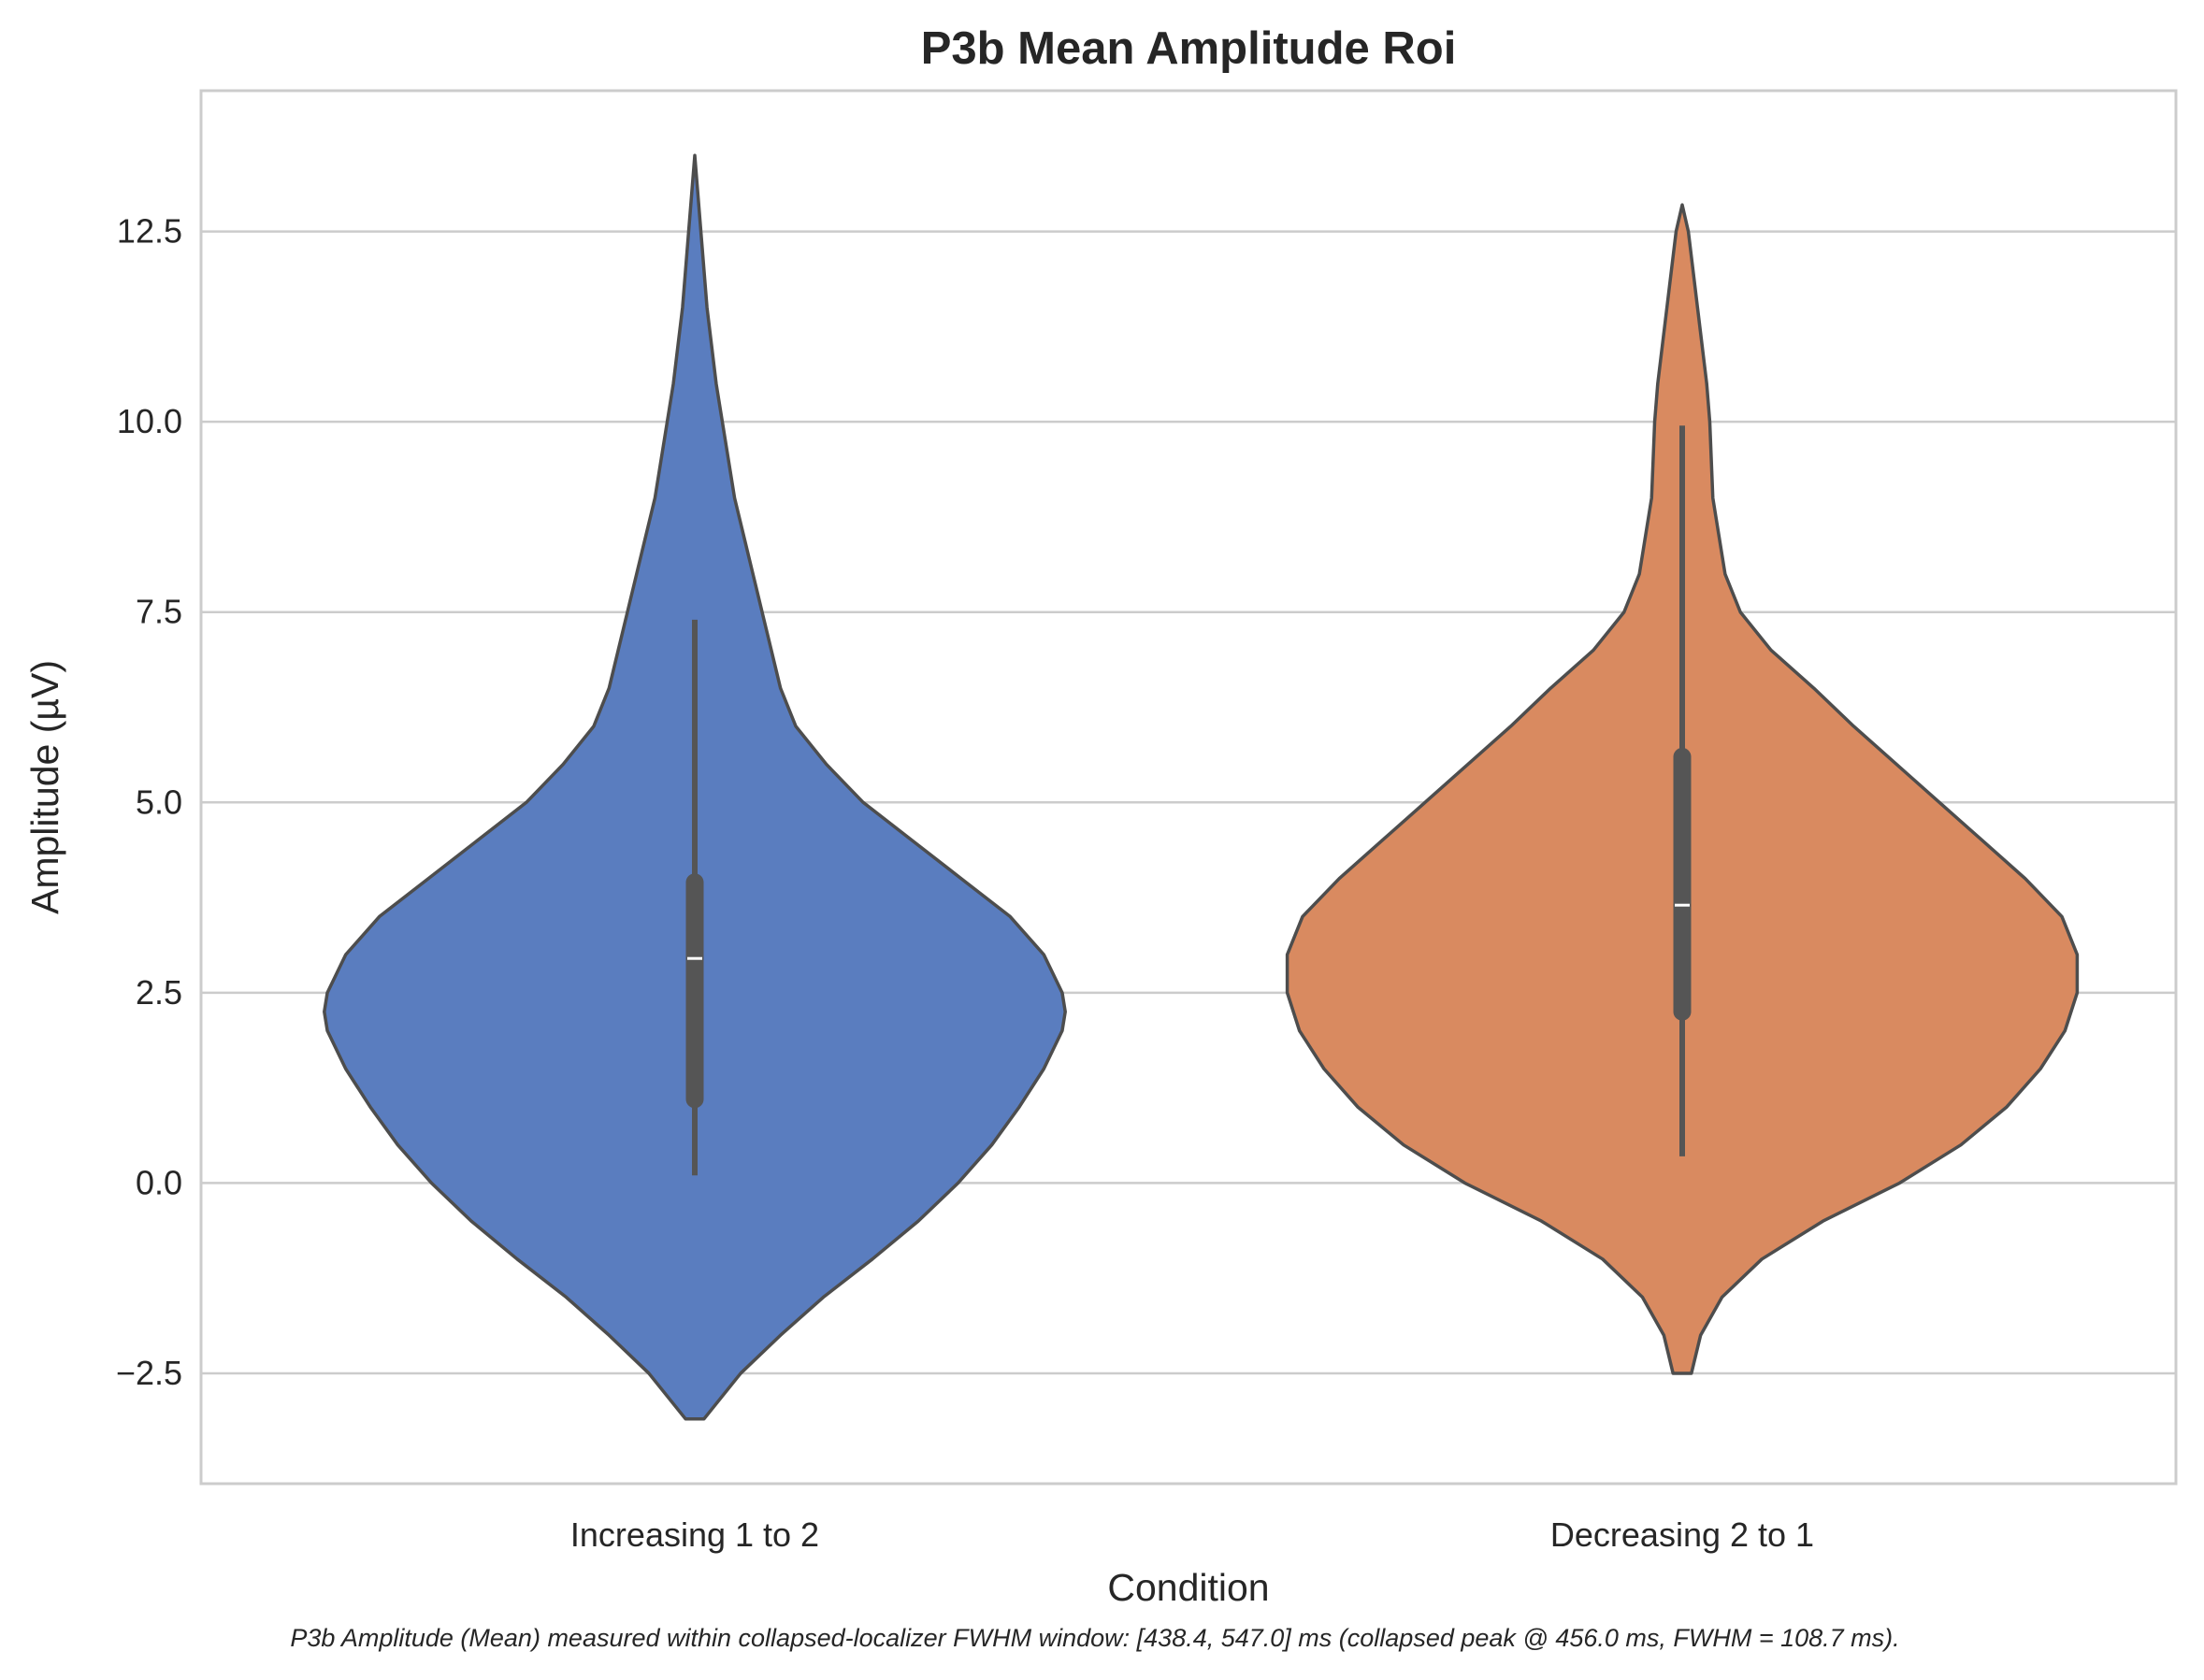  What do you see at coordinates (1189, 48) in the screenshot?
I see `chart-title: P3b Mean Amplitude Roi` at bounding box center [1189, 48].